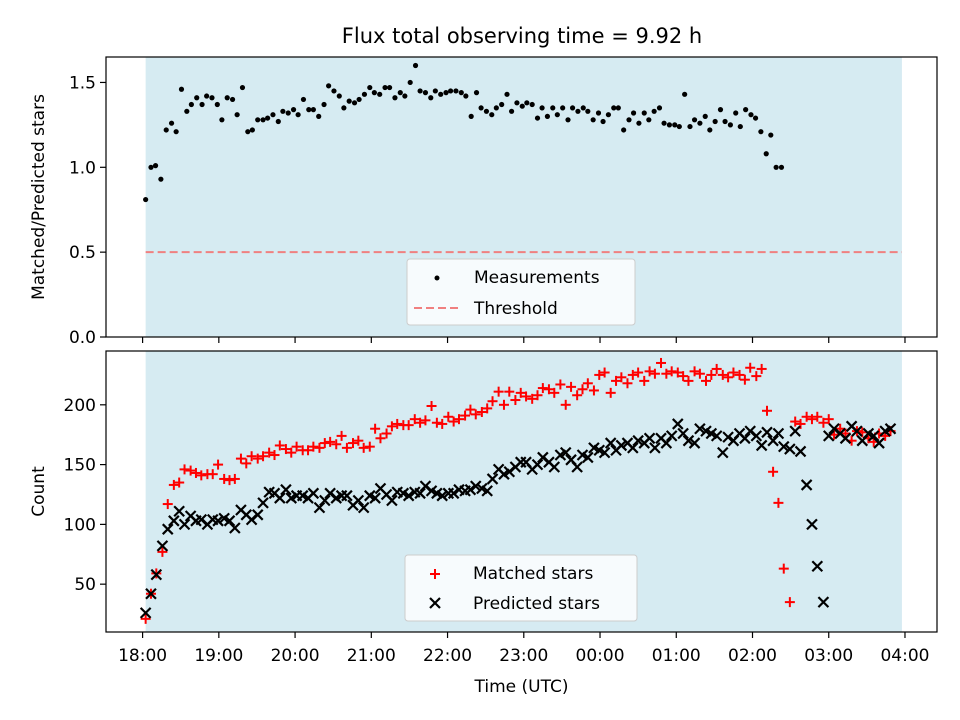 The width and height of the screenshot is (960, 720). What do you see at coordinates (435, 574) in the screenshot?
I see `matched-legend-marker` at bounding box center [435, 574].